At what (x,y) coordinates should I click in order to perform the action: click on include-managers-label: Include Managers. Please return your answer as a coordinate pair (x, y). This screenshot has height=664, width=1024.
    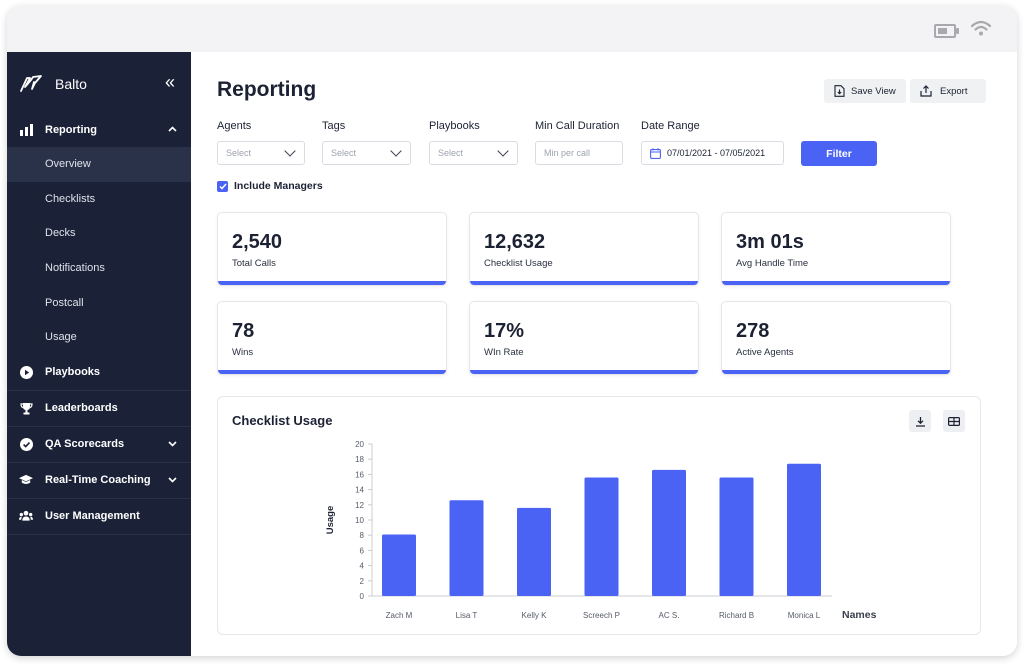
    Looking at the image, I should click on (278, 186).